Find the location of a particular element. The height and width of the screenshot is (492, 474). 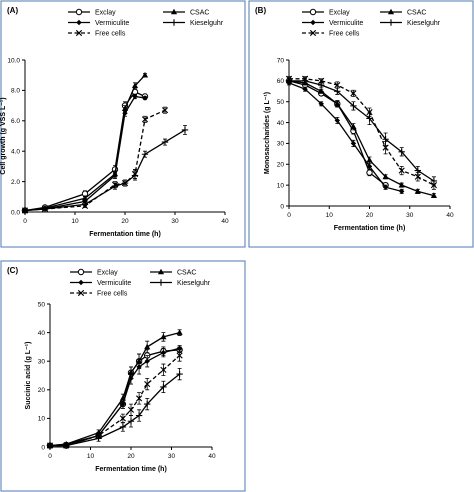

y-tick-label: 10 is located at coordinates (42, 419).